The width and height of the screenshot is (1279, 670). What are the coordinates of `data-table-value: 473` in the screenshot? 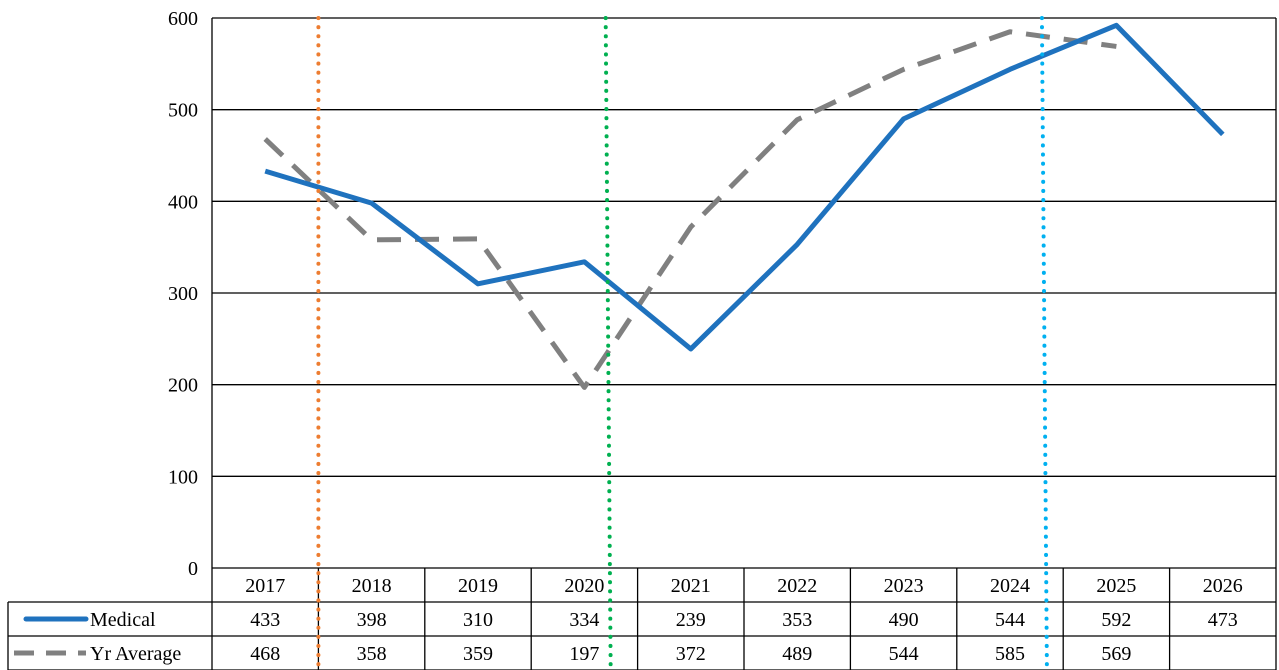 It's located at (1223, 620).